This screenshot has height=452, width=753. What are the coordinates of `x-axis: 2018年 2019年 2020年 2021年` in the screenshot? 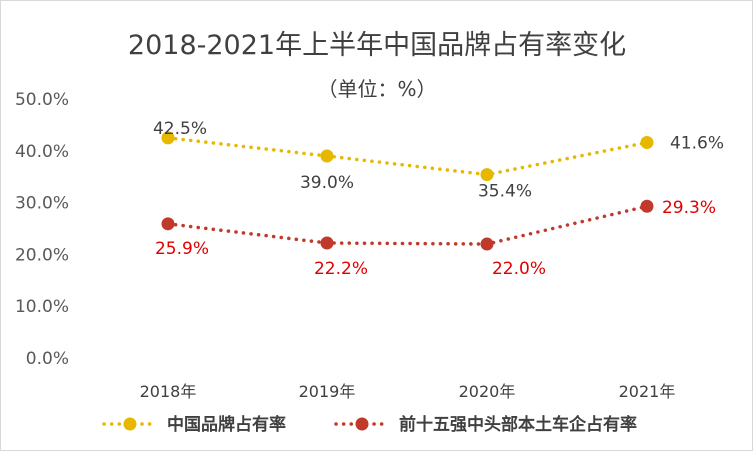 It's located at (408, 391).